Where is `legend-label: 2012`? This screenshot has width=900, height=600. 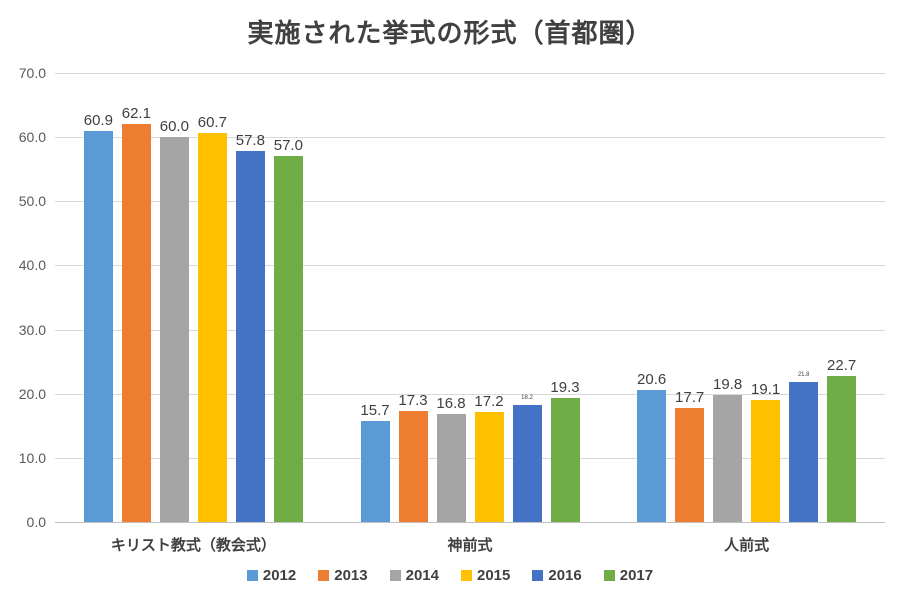 legend-label: 2012 is located at coordinates (279, 575).